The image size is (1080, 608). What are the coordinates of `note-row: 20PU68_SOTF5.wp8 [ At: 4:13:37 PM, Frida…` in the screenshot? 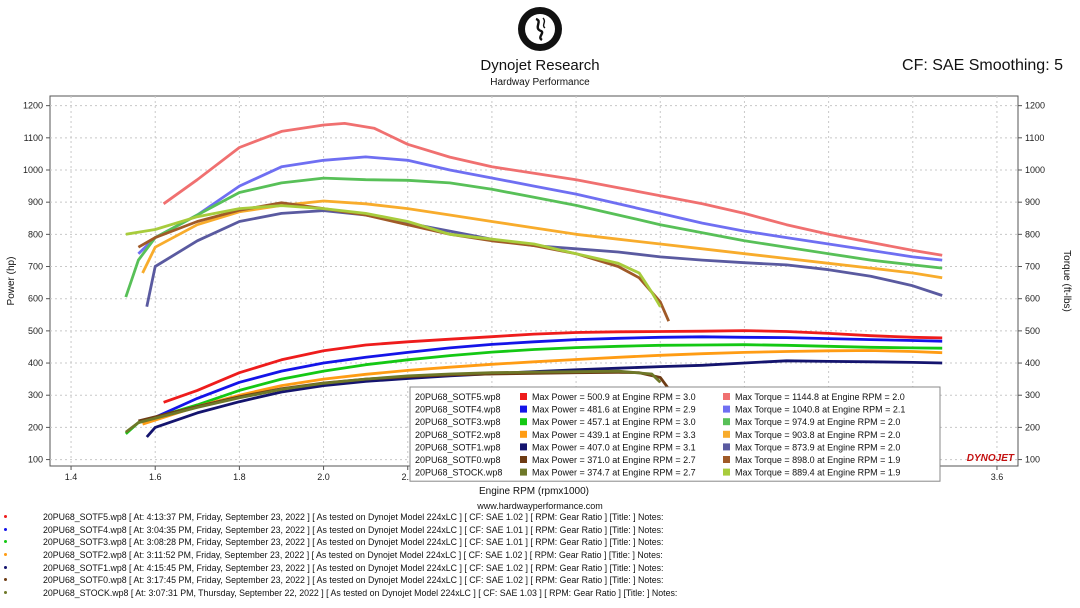 It's located at (540, 517).